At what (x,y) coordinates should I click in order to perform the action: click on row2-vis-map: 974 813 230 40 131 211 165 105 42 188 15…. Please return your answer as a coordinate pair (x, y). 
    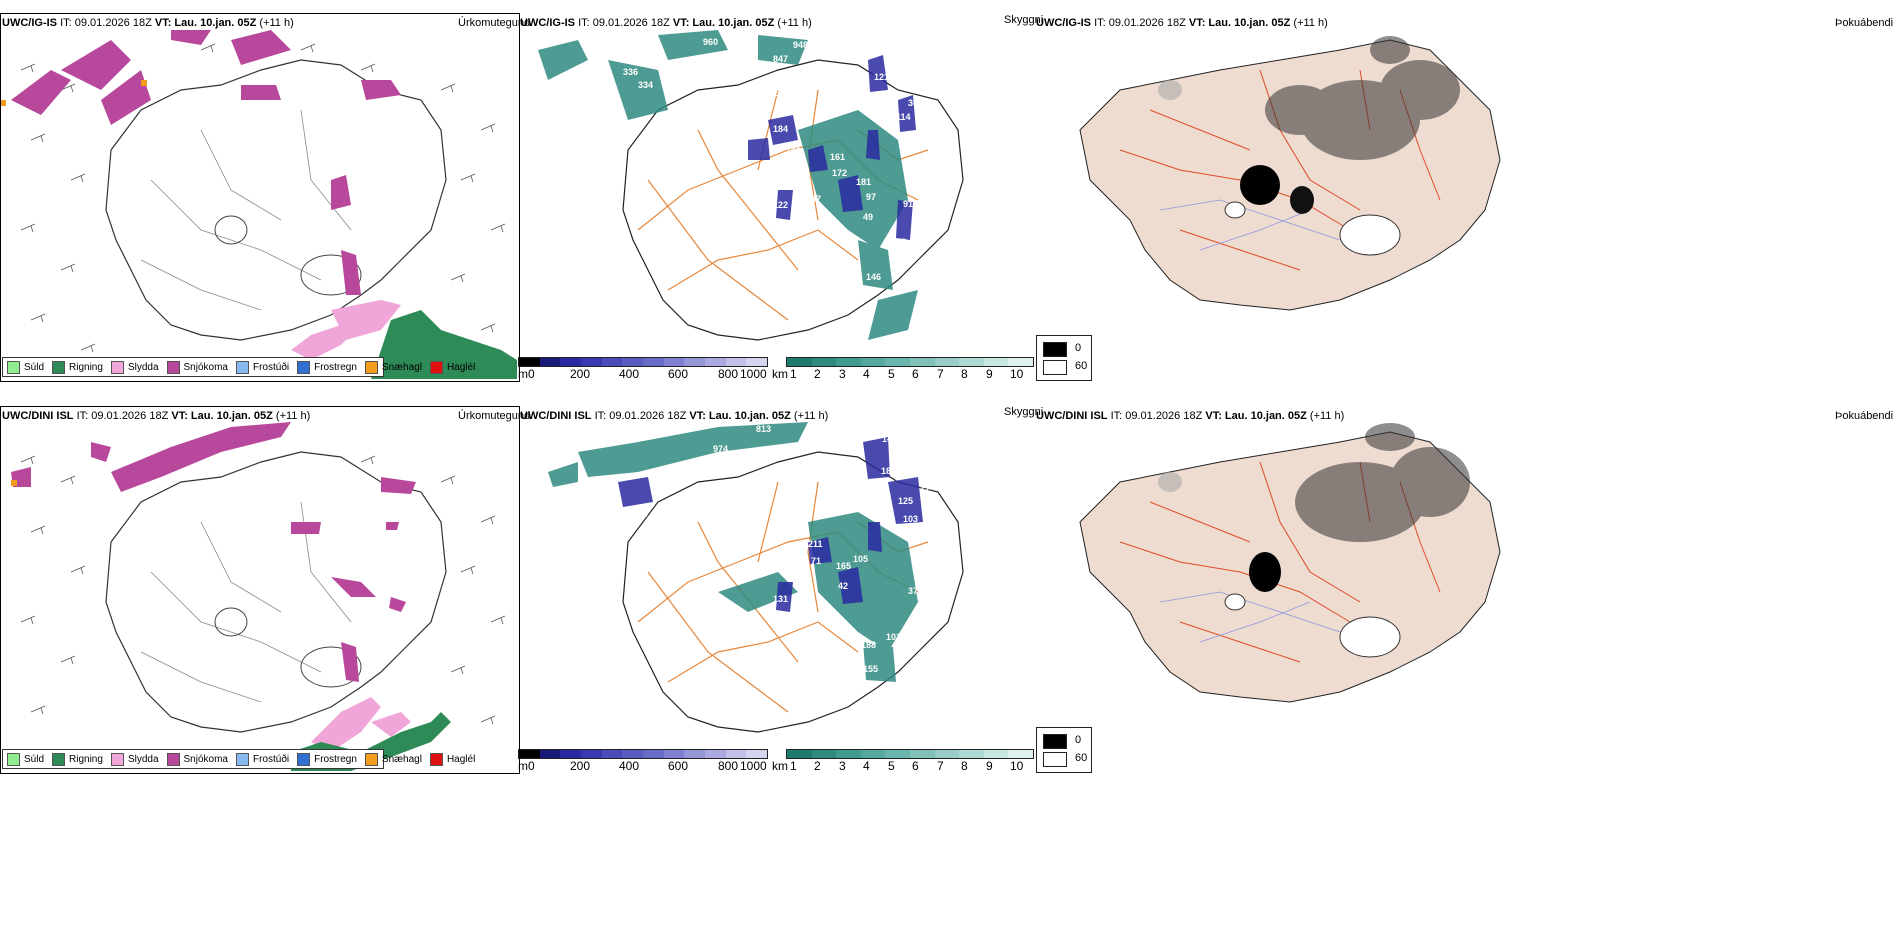
    Looking at the image, I should click on (756, 577).